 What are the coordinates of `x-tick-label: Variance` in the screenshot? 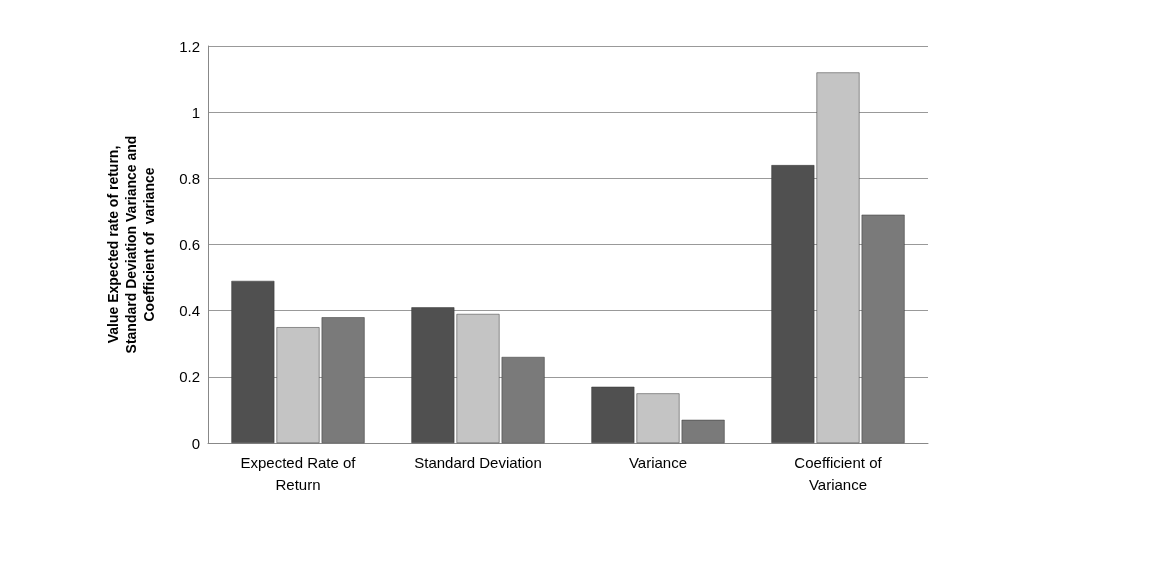 It's located at (658, 462).